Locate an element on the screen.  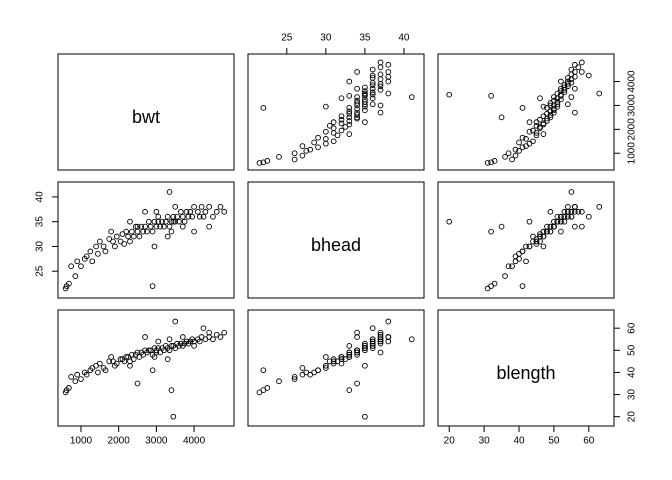
panel-blength-blength is located at coordinates (526, 368).